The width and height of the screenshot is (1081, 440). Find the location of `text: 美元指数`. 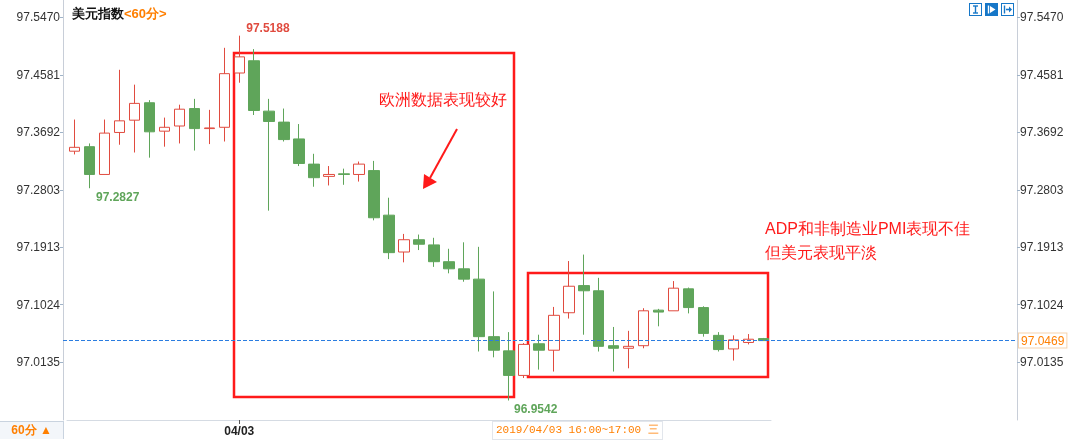

text: 美元指数 is located at coordinates (98, 13).